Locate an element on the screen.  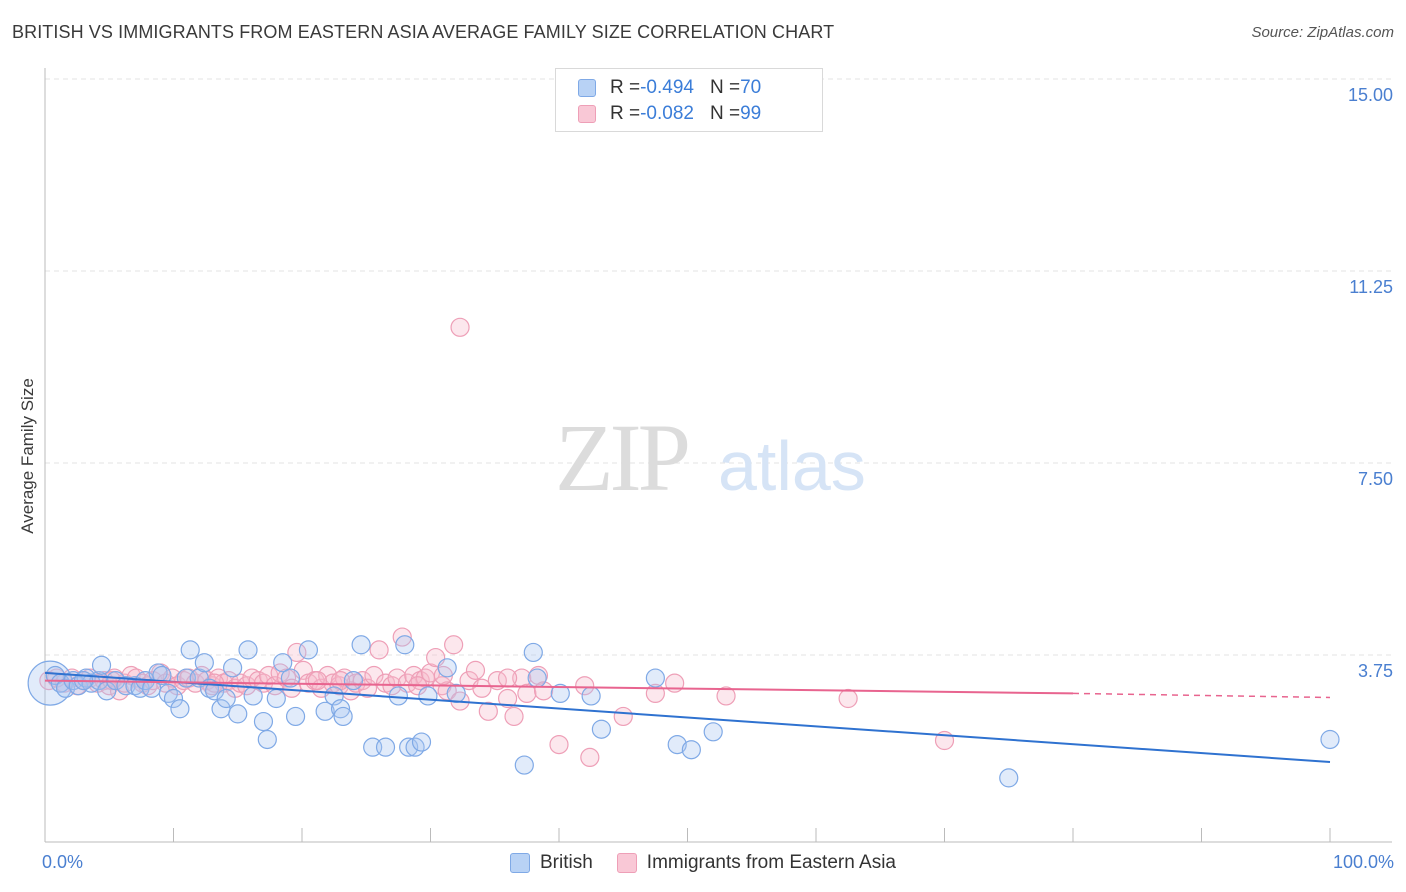
watermark-zip: ZIP is located at coordinates (621, 457).